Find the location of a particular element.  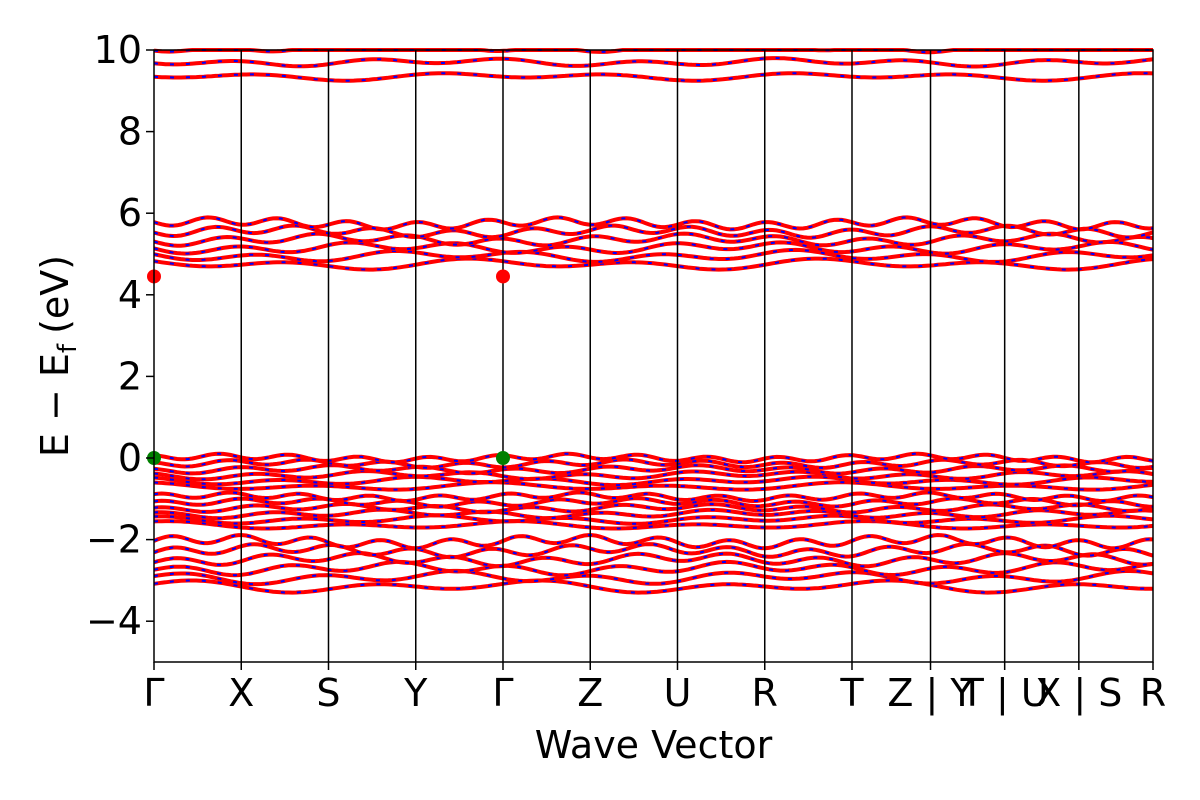

x-tick-label: T is located at coordinates (851, 693).